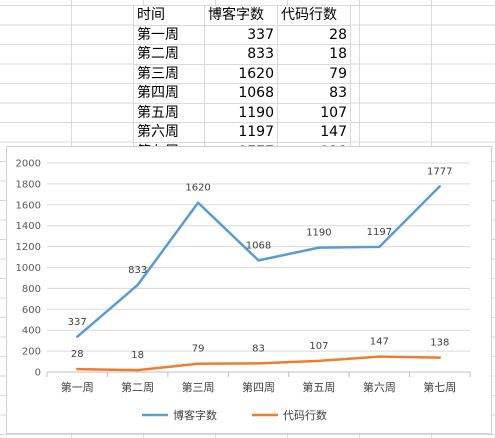 This screenshot has height=438, width=495. Describe the element at coordinates (137, 387) in the screenshot. I see `x-tick-label: 第二周` at that location.